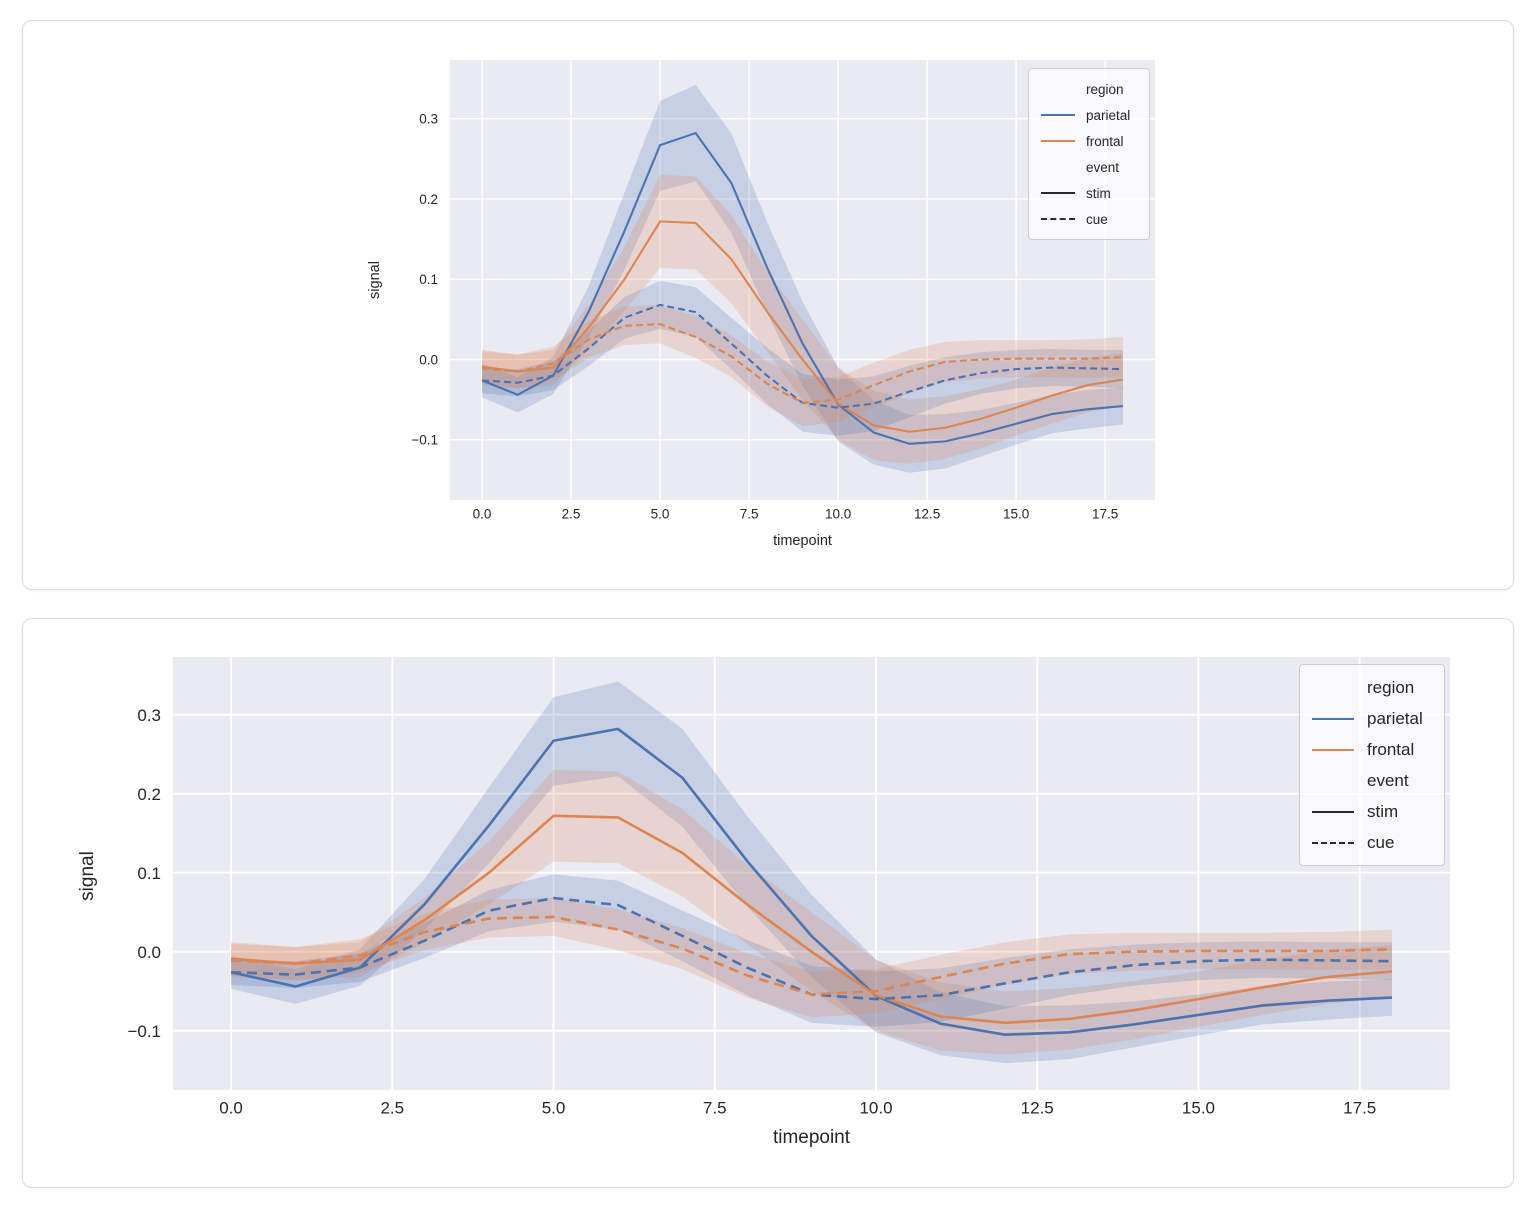 This screenshot has height=1208, width=1536. I want to click on line-parietal-stim, so click(802, 288).